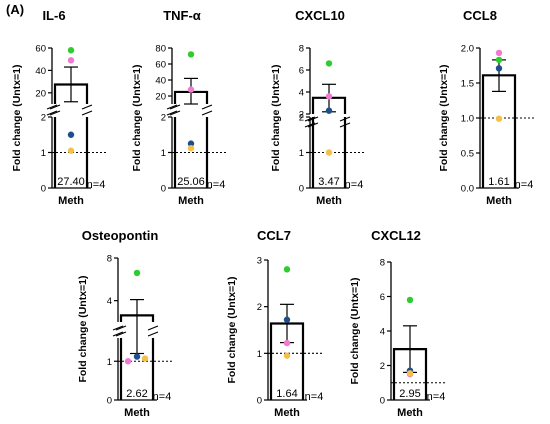 The image size is (550, 424). I want to click on chart-title: CCL8, so click(480, 15).